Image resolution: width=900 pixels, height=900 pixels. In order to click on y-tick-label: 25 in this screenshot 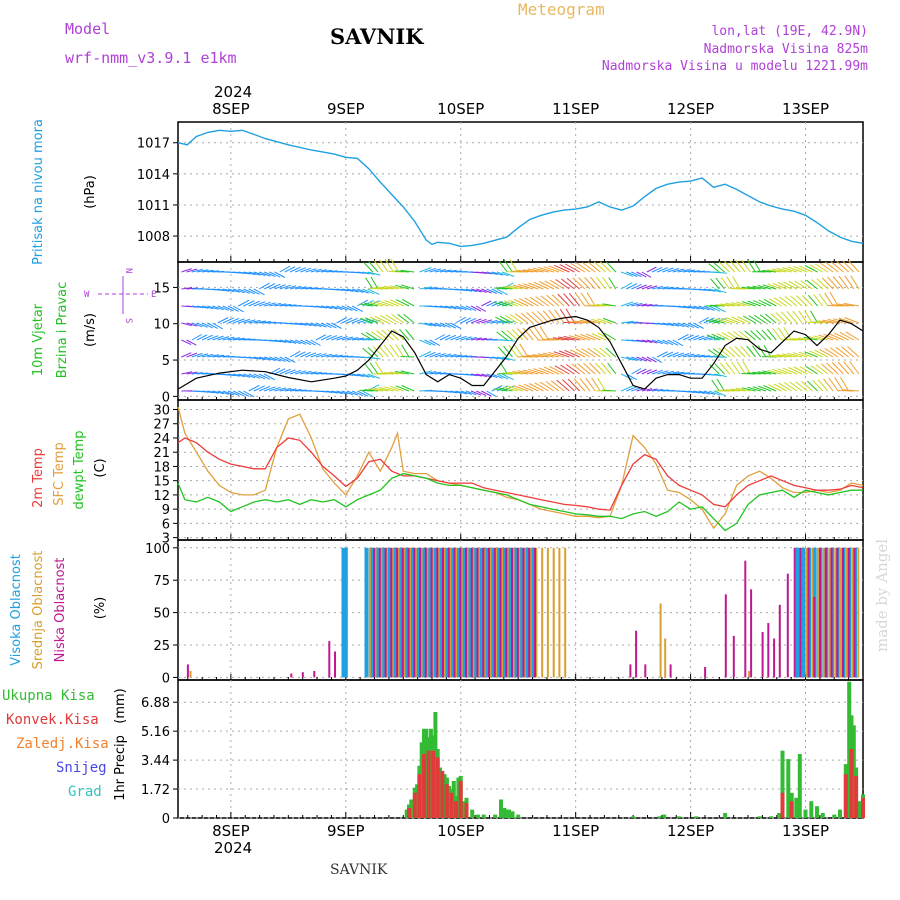, I will do `click(161, 646)`.